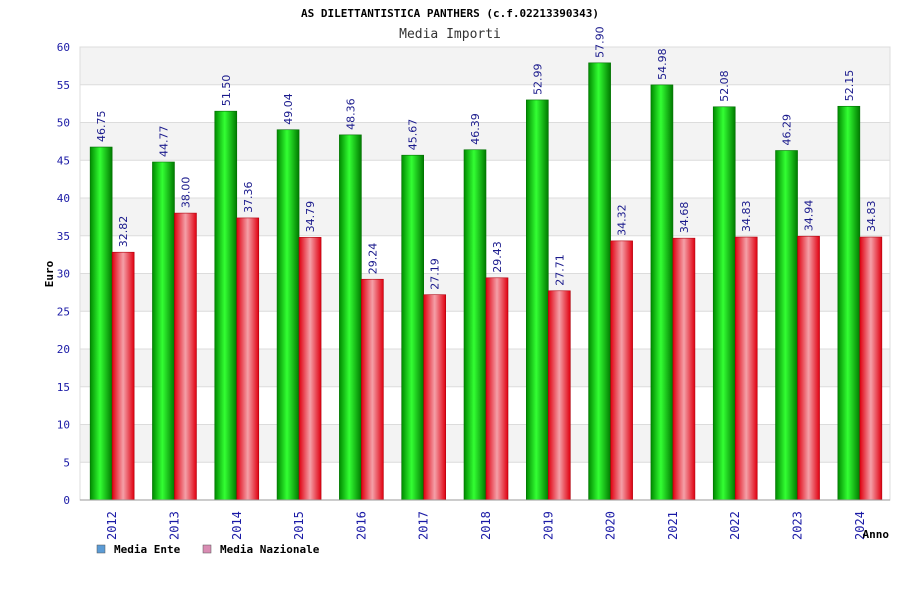  Describe the element at coordinates (599, 281) in the screenshot. I see `bar-media-ente-2020` at that location.